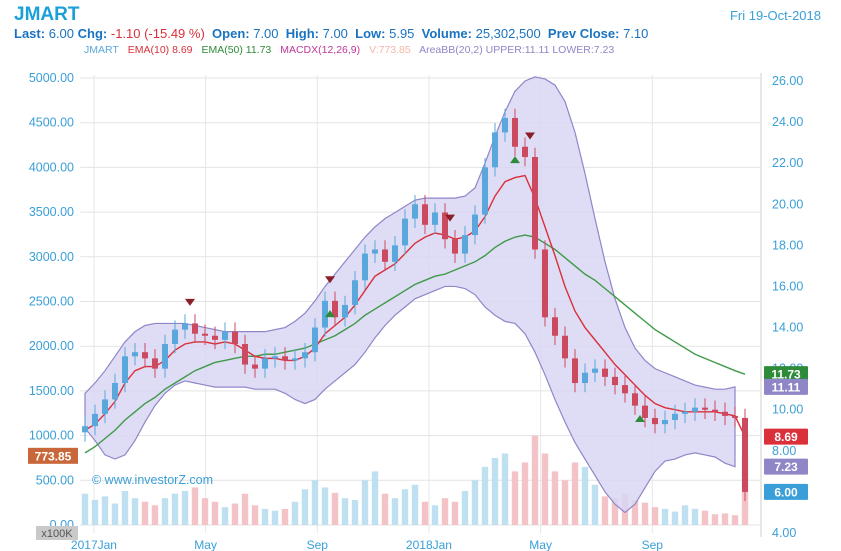 Image resolution: width=841 pixels, height=551 pixels. I want to click on legend-item-bollinger: AreaBB(20,2) UPPER:11.11 LOWER:7.23, so click(517, 50).